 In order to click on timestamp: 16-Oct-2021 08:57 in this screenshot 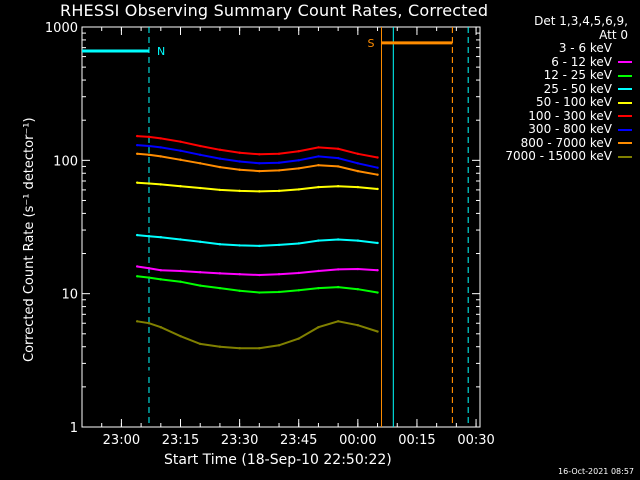, I will do `click(596, 471)`.